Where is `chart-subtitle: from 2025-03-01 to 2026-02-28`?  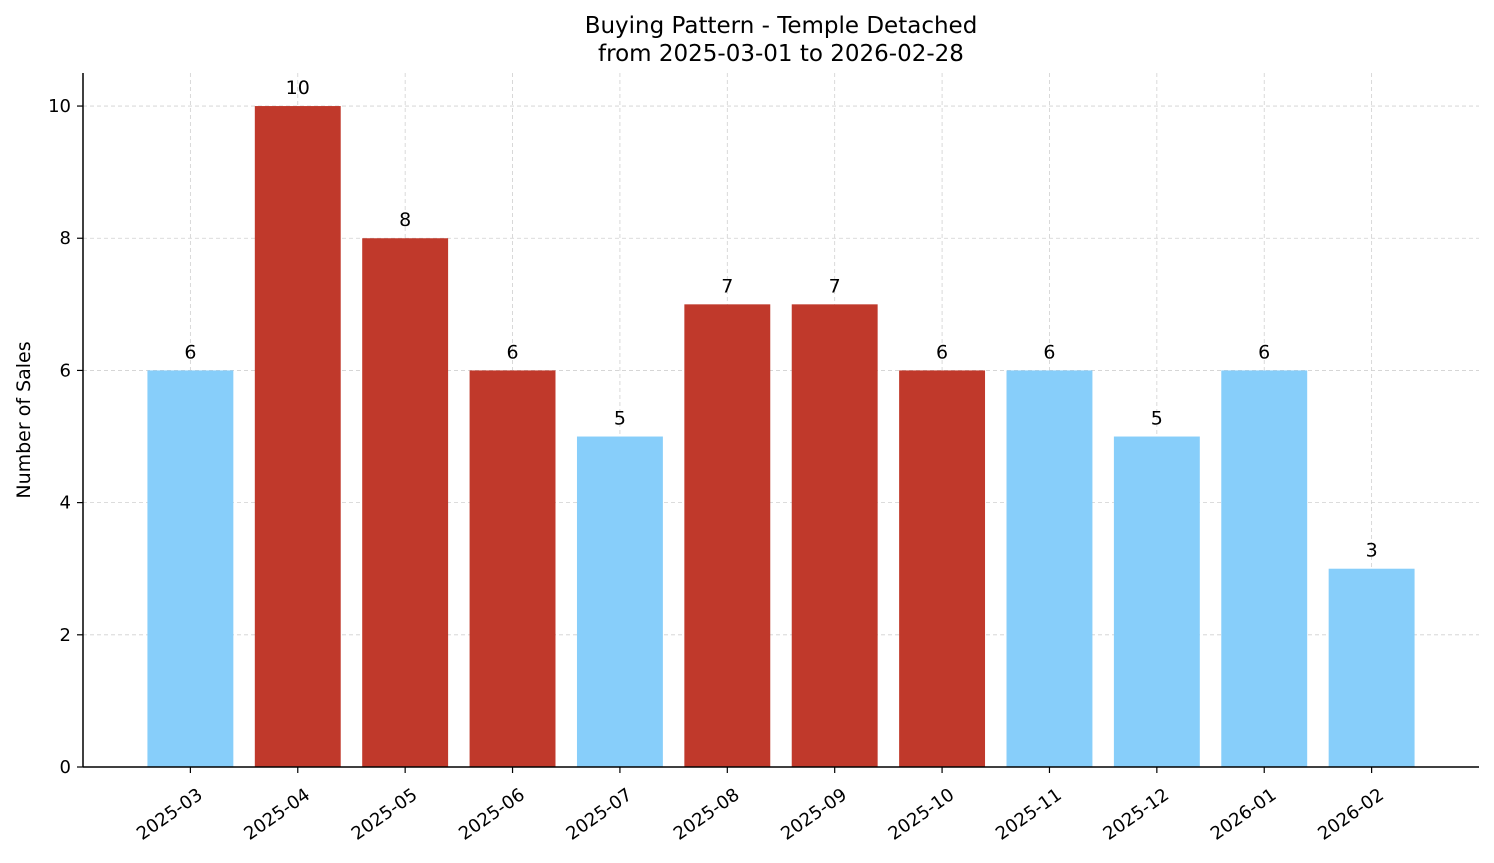
chart-subtitle: from 2025-03-01 to 2026-02-28 is located at coordinates (781, 54).